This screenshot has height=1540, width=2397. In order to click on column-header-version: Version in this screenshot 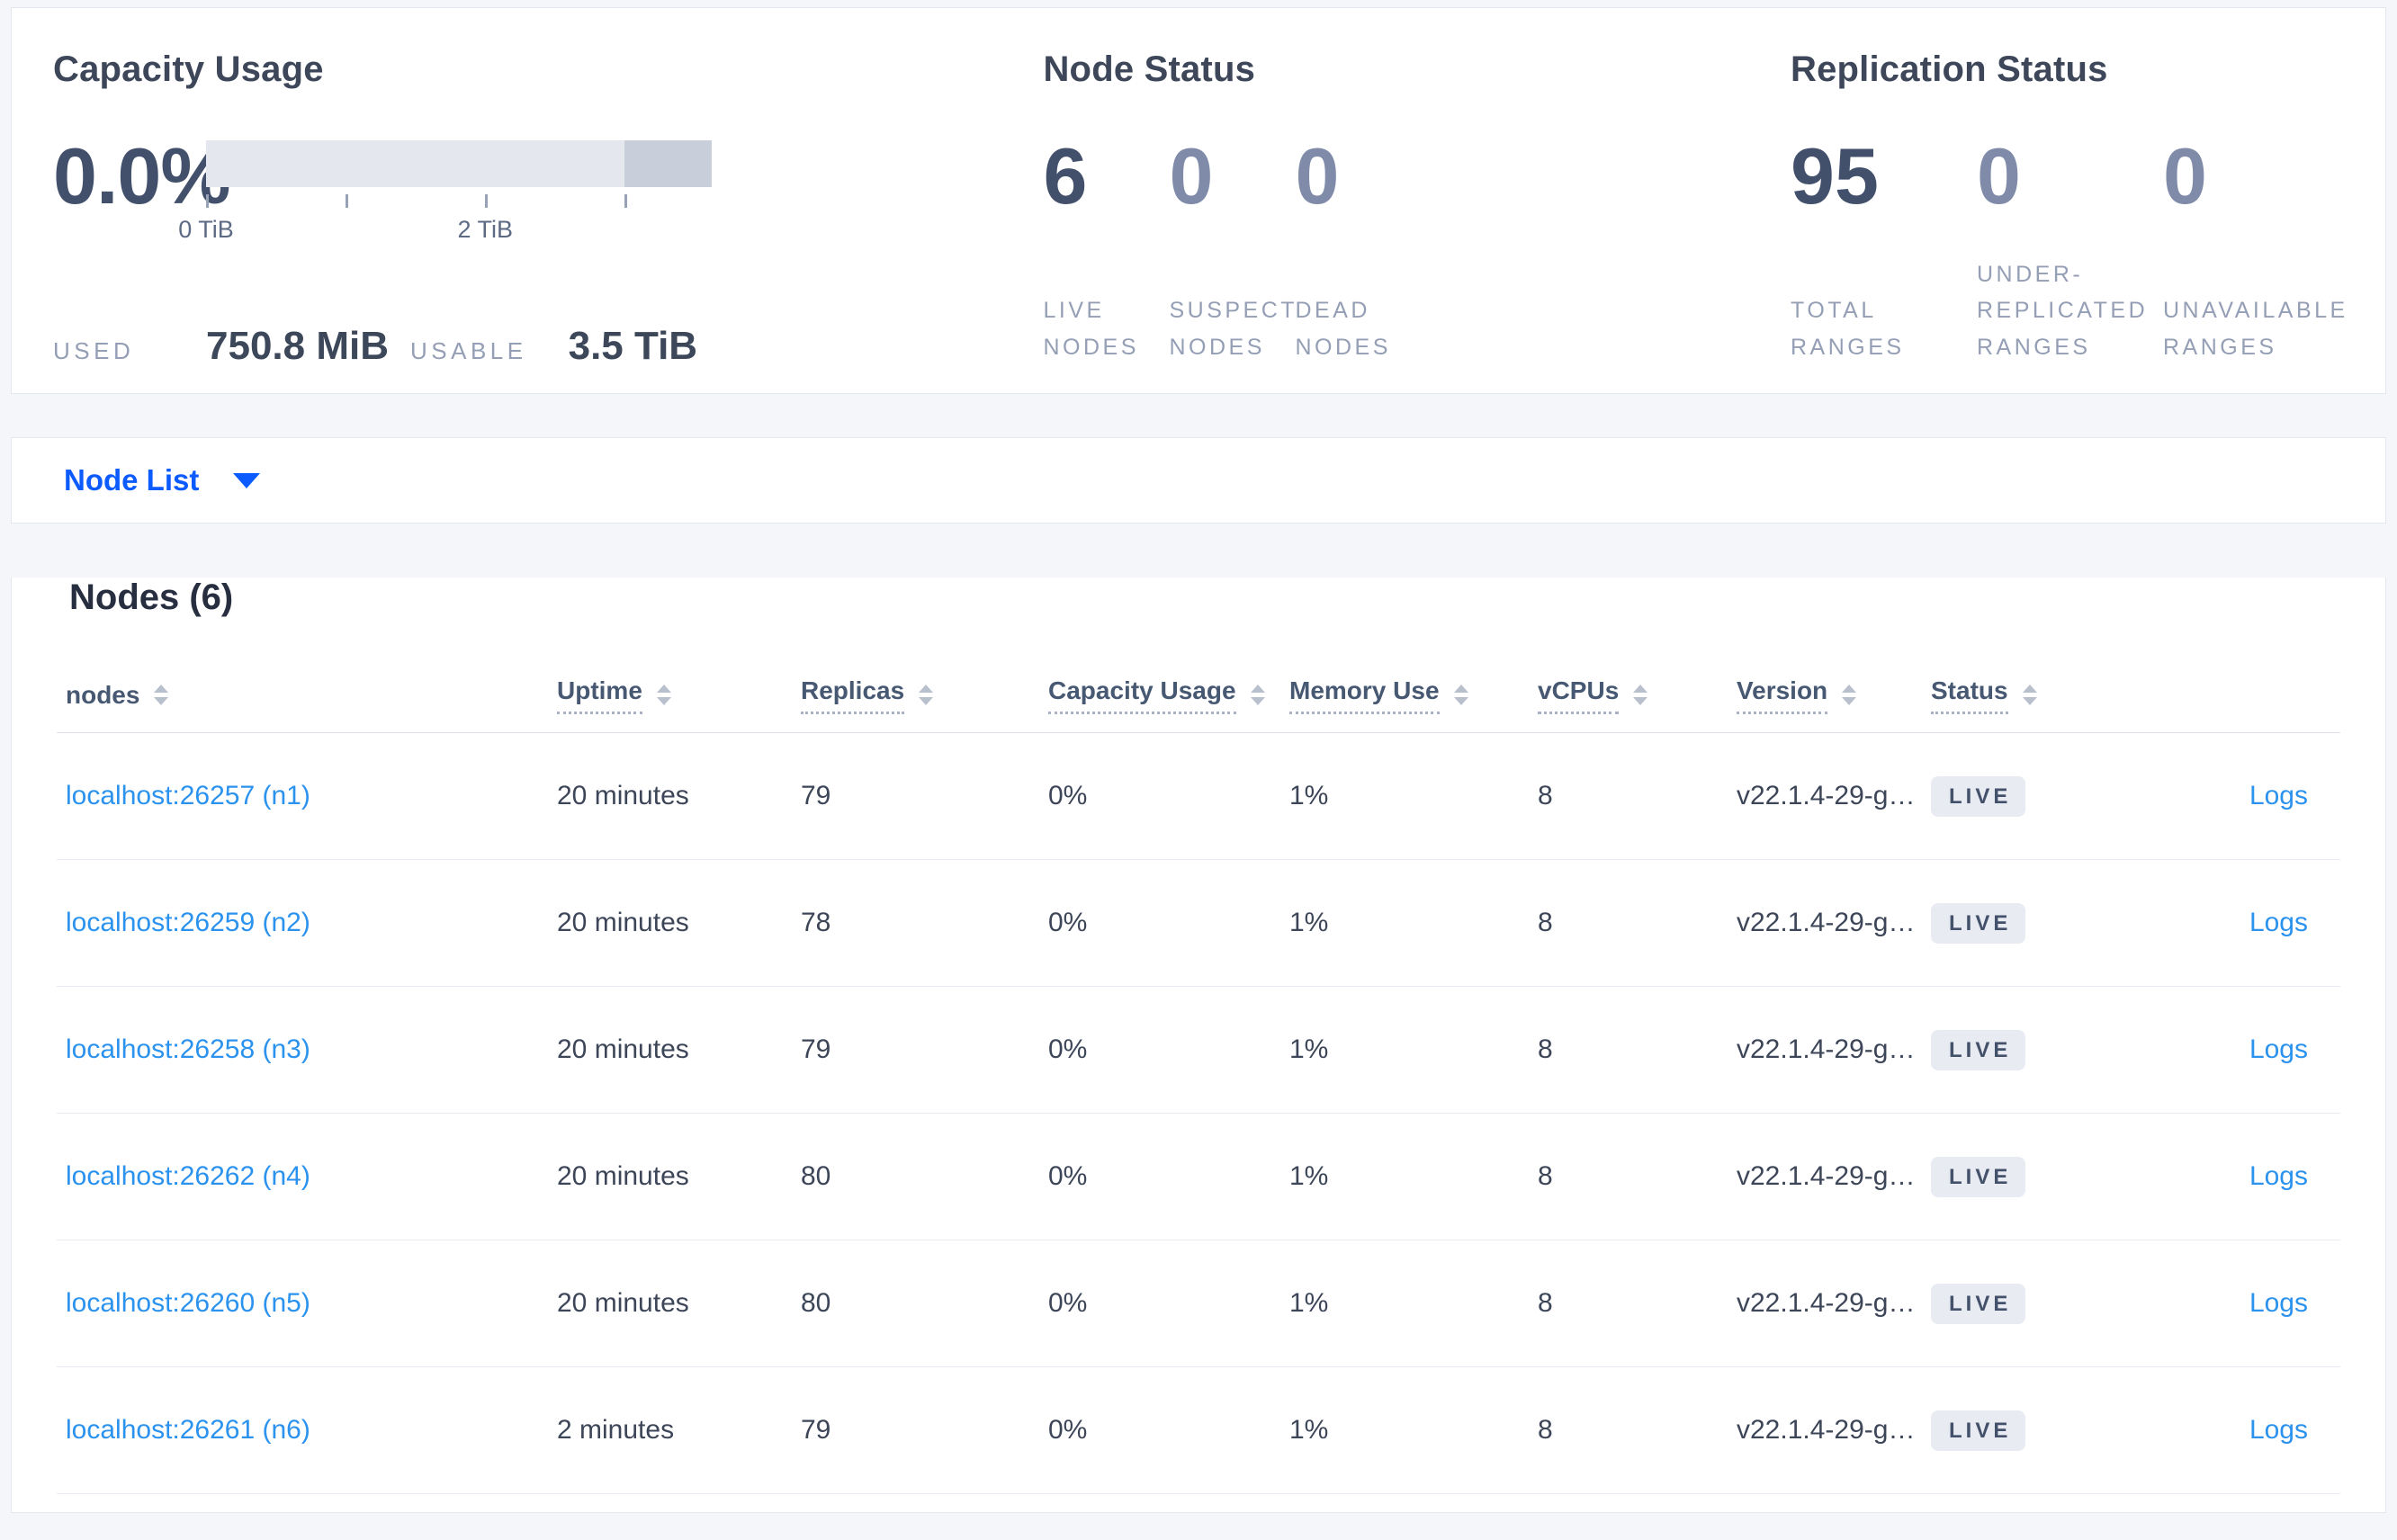, I will do `click(1834, 695)`.